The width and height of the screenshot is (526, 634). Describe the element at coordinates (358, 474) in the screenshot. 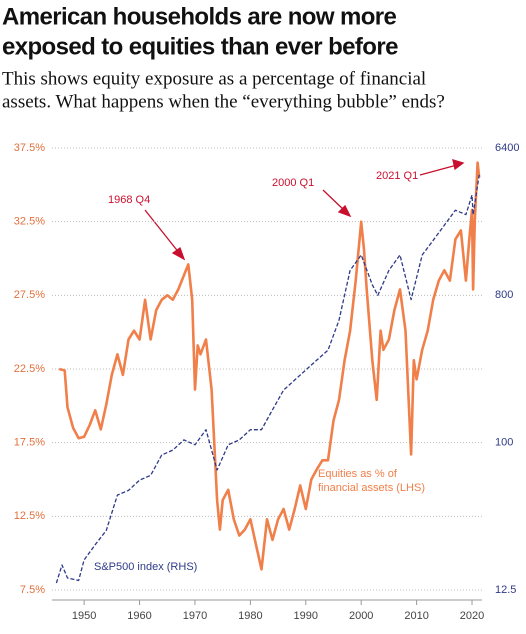

I see `legend-label: Equities as % of` at that location.